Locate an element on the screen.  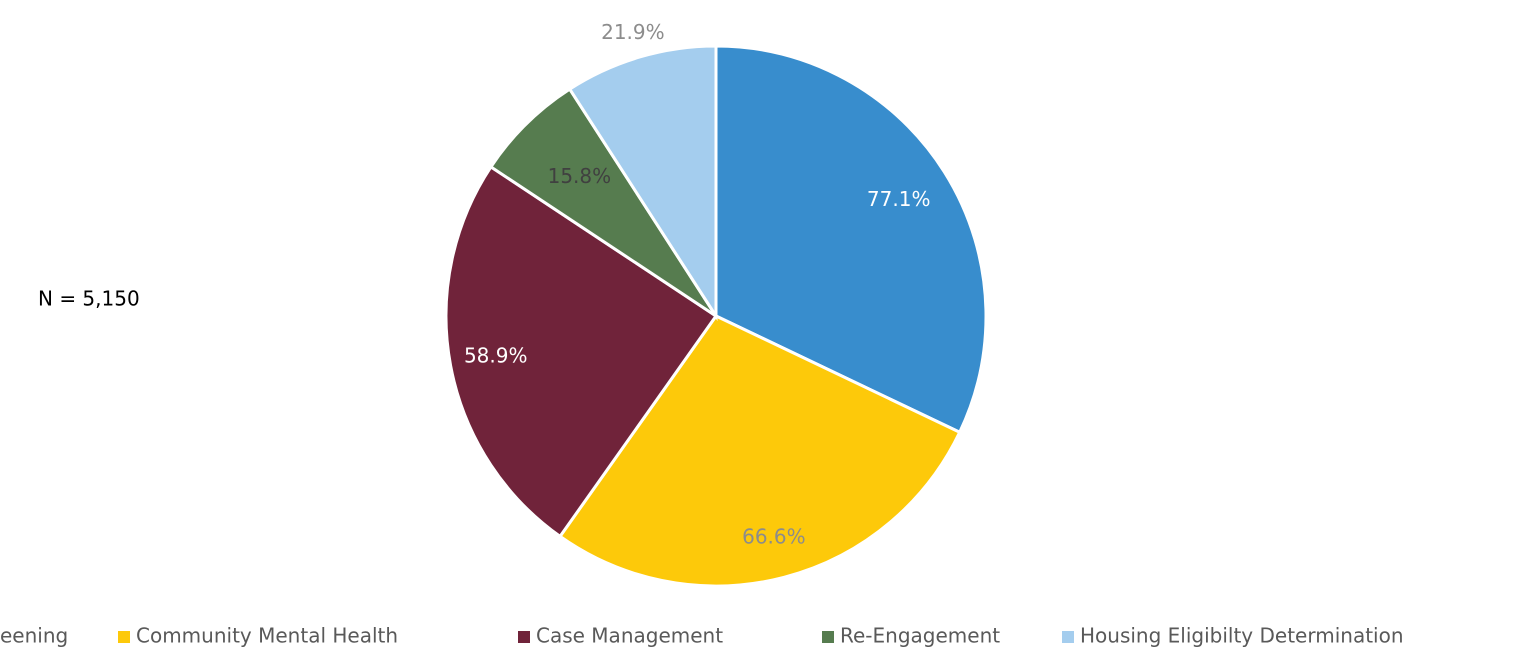
data-label: 15.8% is located at coordinates (580, 176).